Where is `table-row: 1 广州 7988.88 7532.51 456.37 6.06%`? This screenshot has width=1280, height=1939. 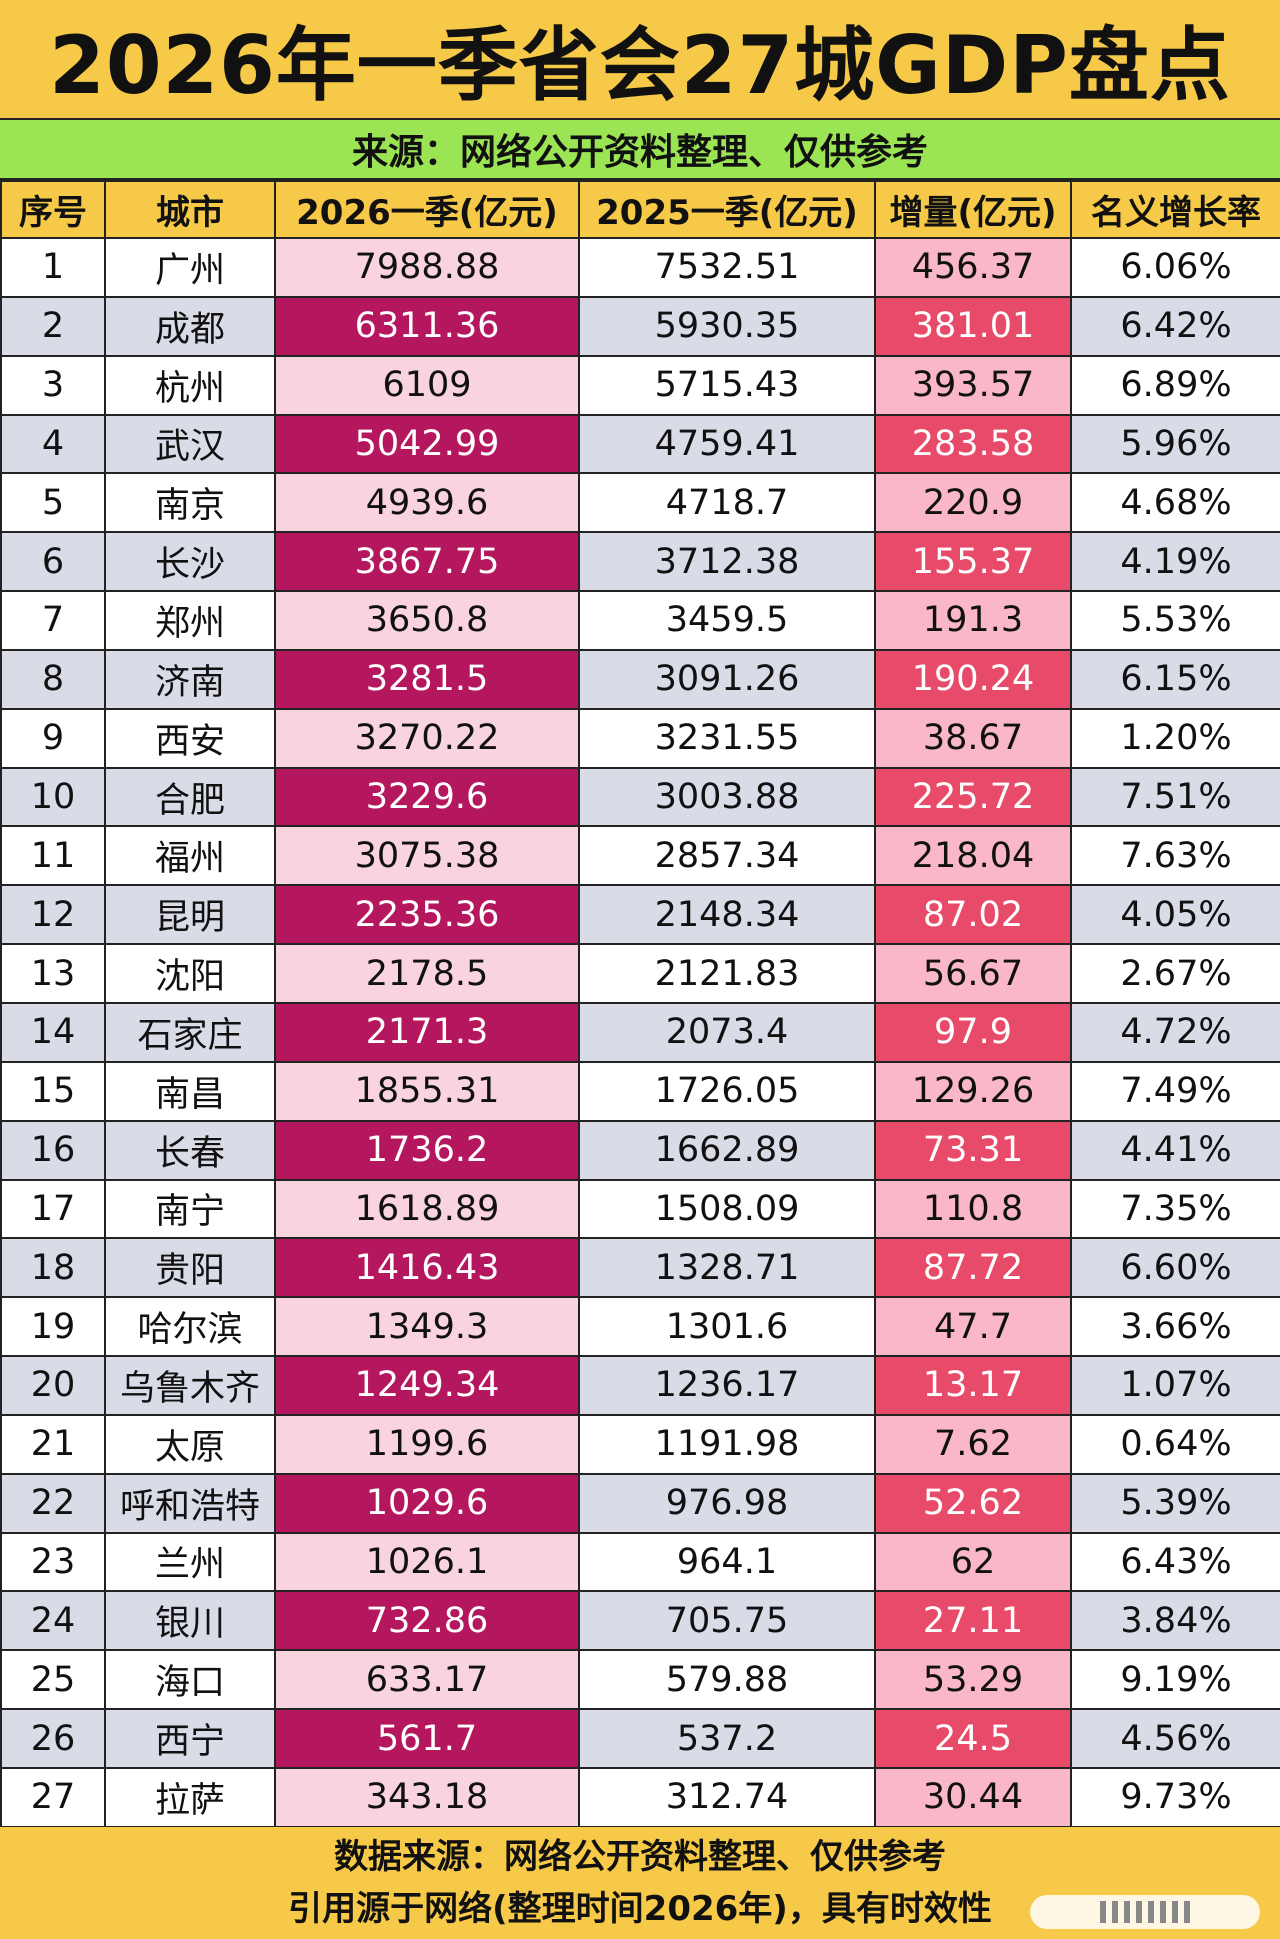 table-row: 1 广州 7988.88 7532.51 456.37 6.06% is located at coordinates (640, 267).